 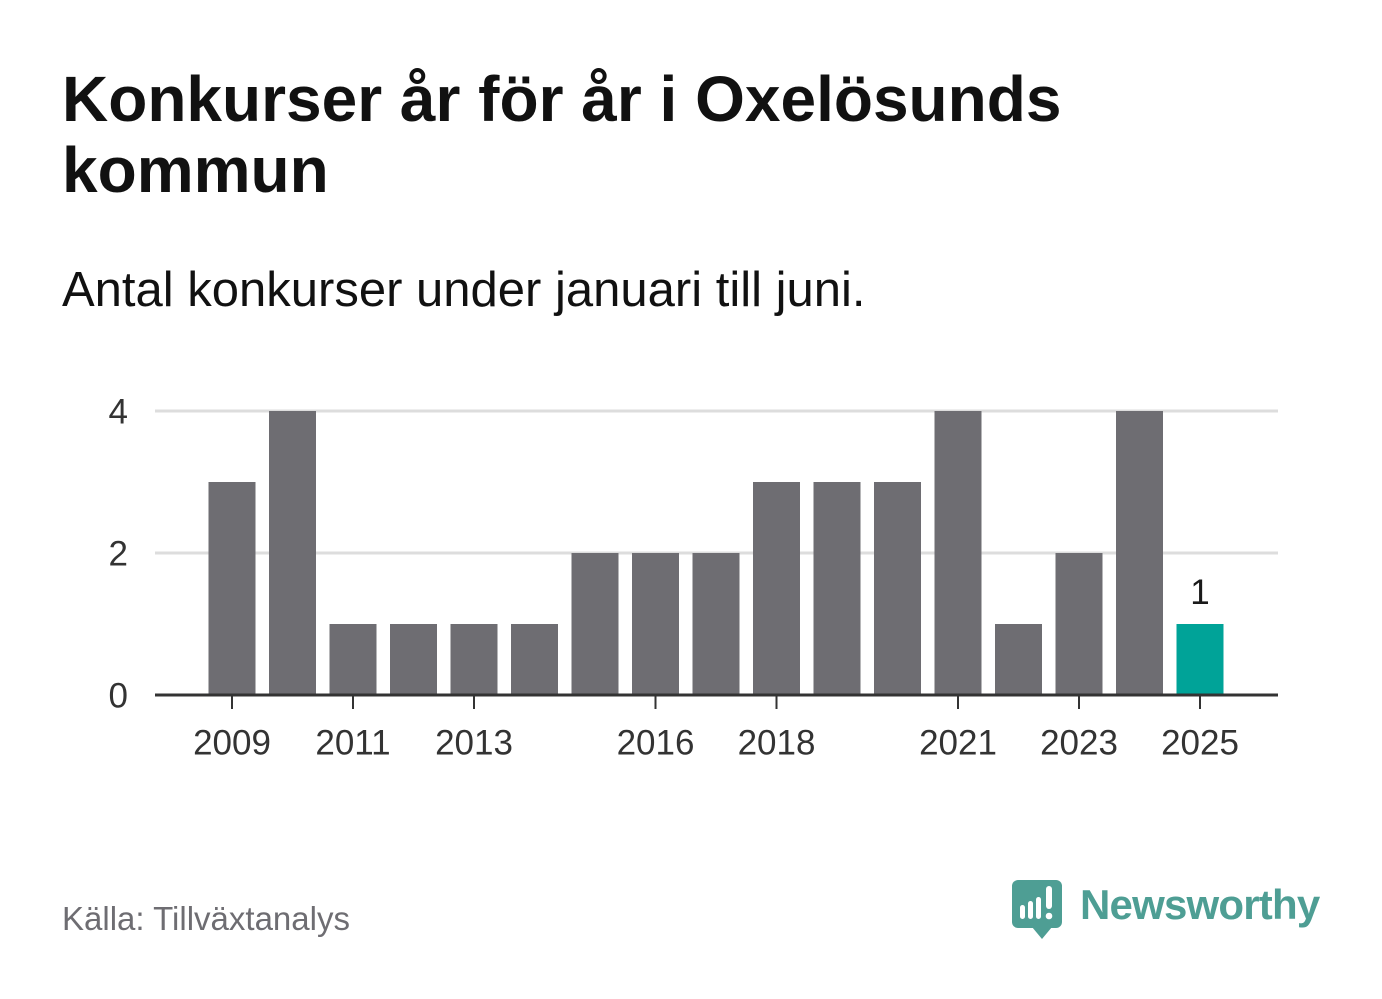 What do you see at coordinates (118, 696) in the screenshot?
I see `y-tick-label: 0` at bounding box center [118, 696].